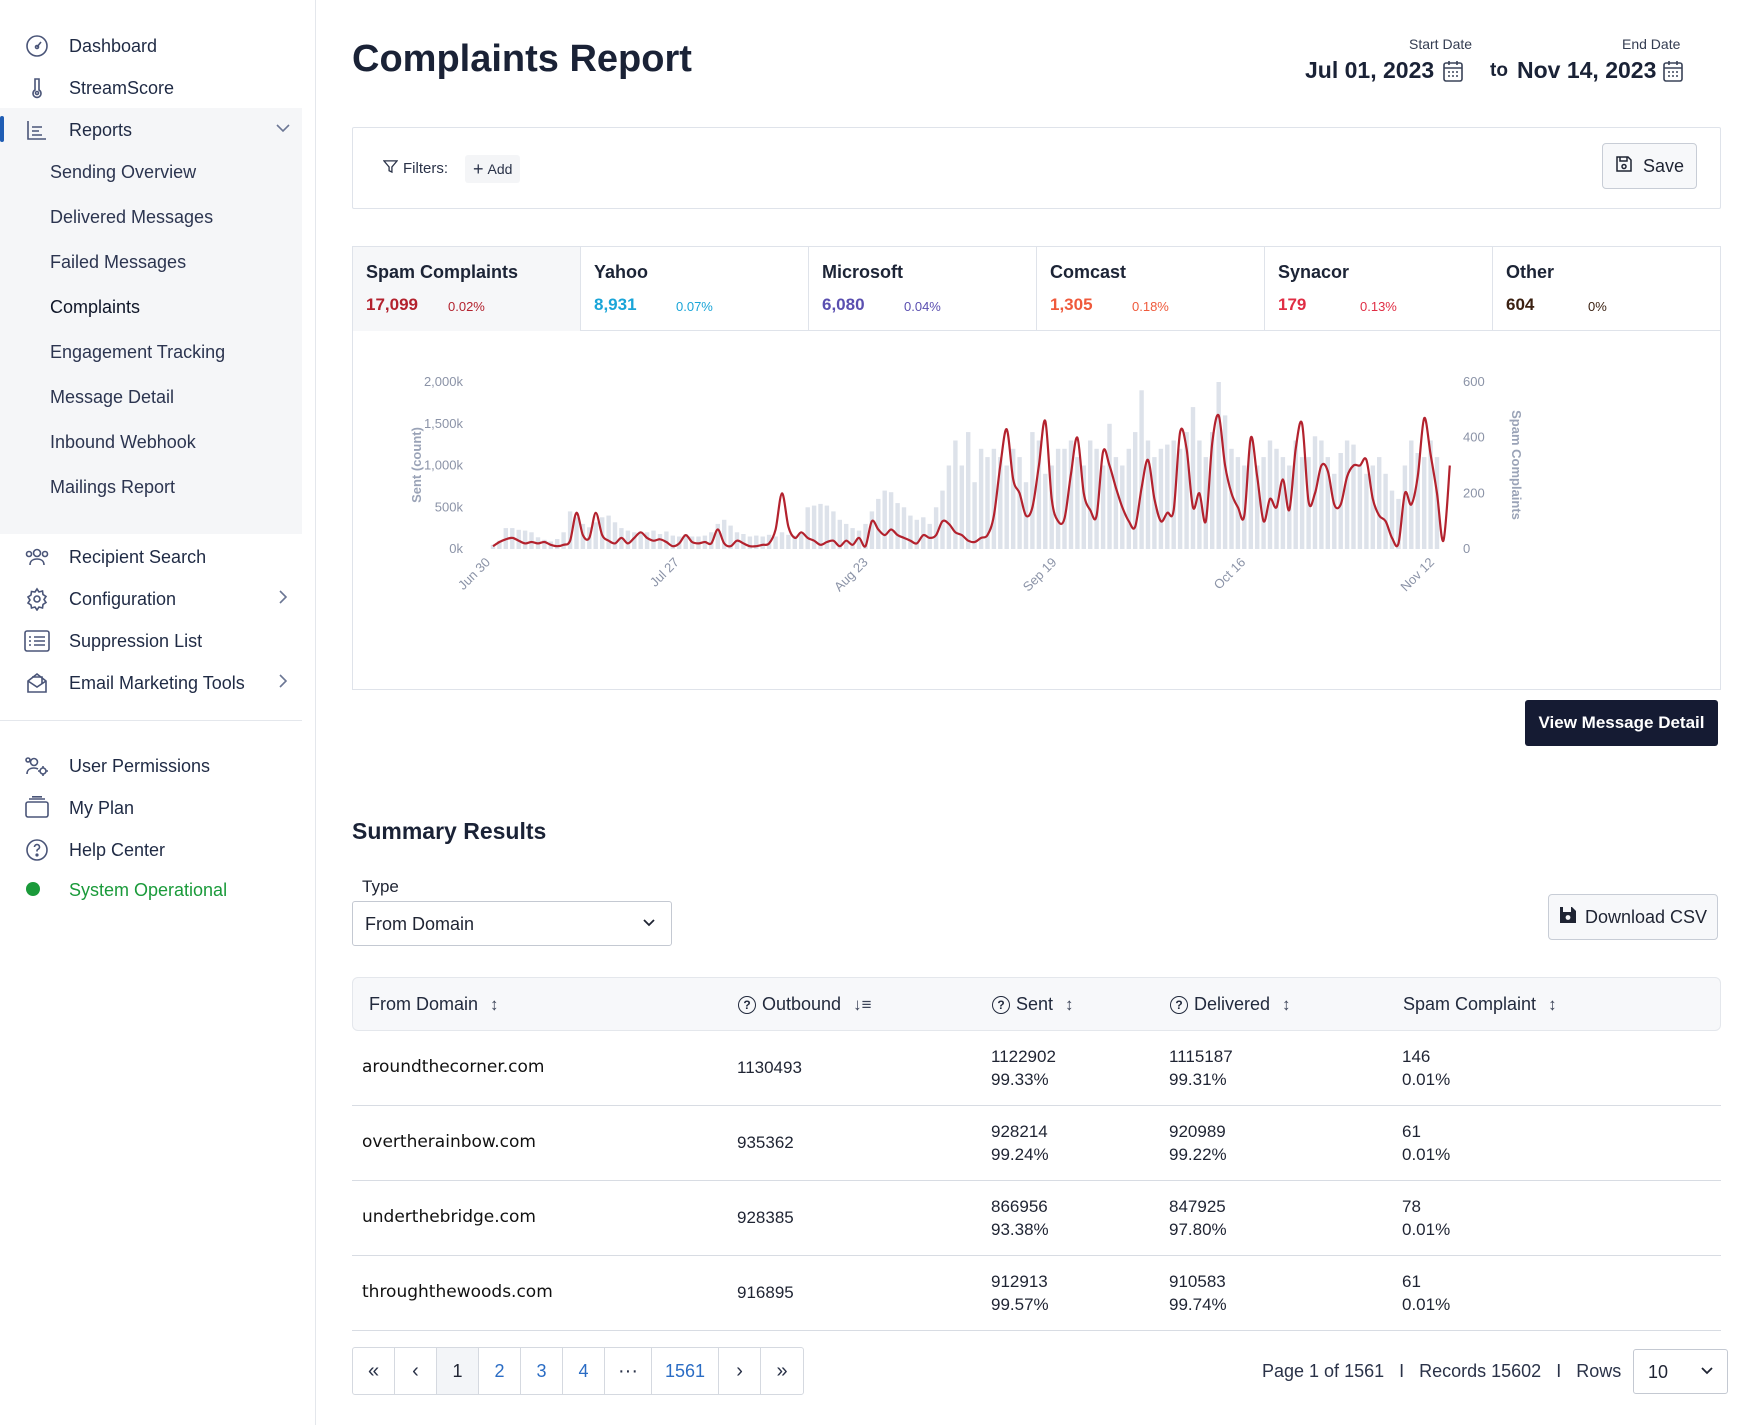 This screenshot has height=1425, width=1758. Describe the element at coordinates (113, 45) in the screenshot. I see `sidebar-item-label: Dashboard` at that location.